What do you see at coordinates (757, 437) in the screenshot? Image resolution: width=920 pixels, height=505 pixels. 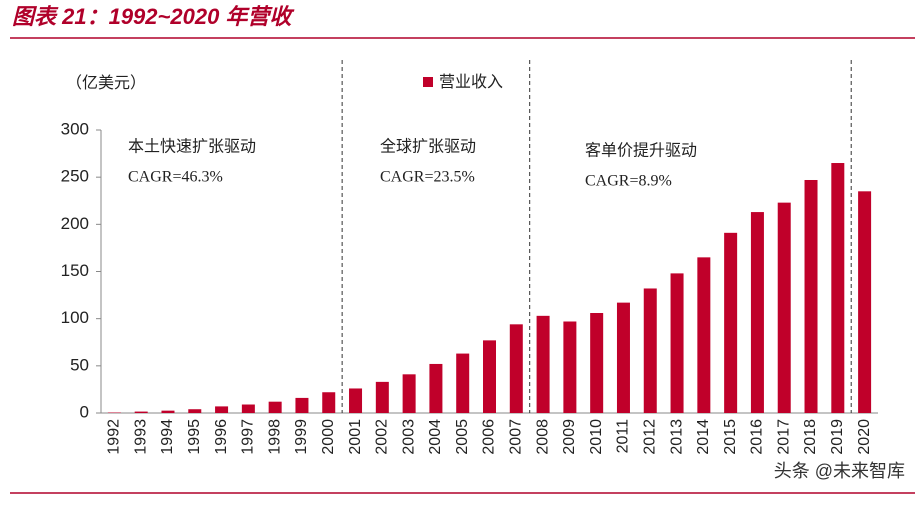 I see `x-tick-label: 2016` at bounding box center [757, 437].